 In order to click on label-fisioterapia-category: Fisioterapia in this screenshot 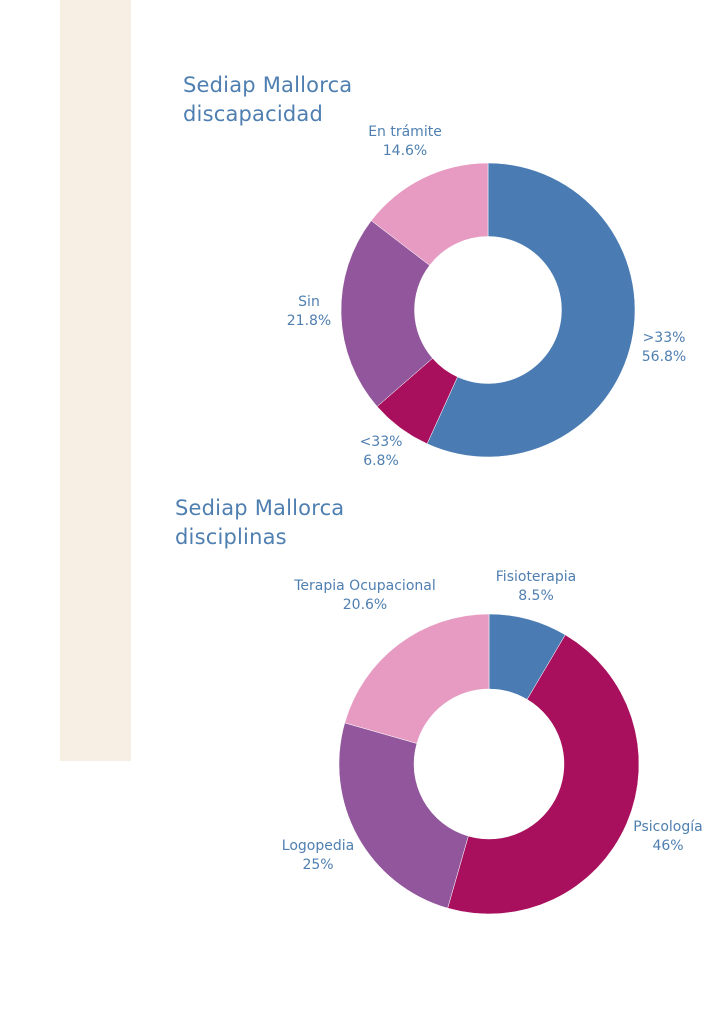, I will do `click(536, 577)`.